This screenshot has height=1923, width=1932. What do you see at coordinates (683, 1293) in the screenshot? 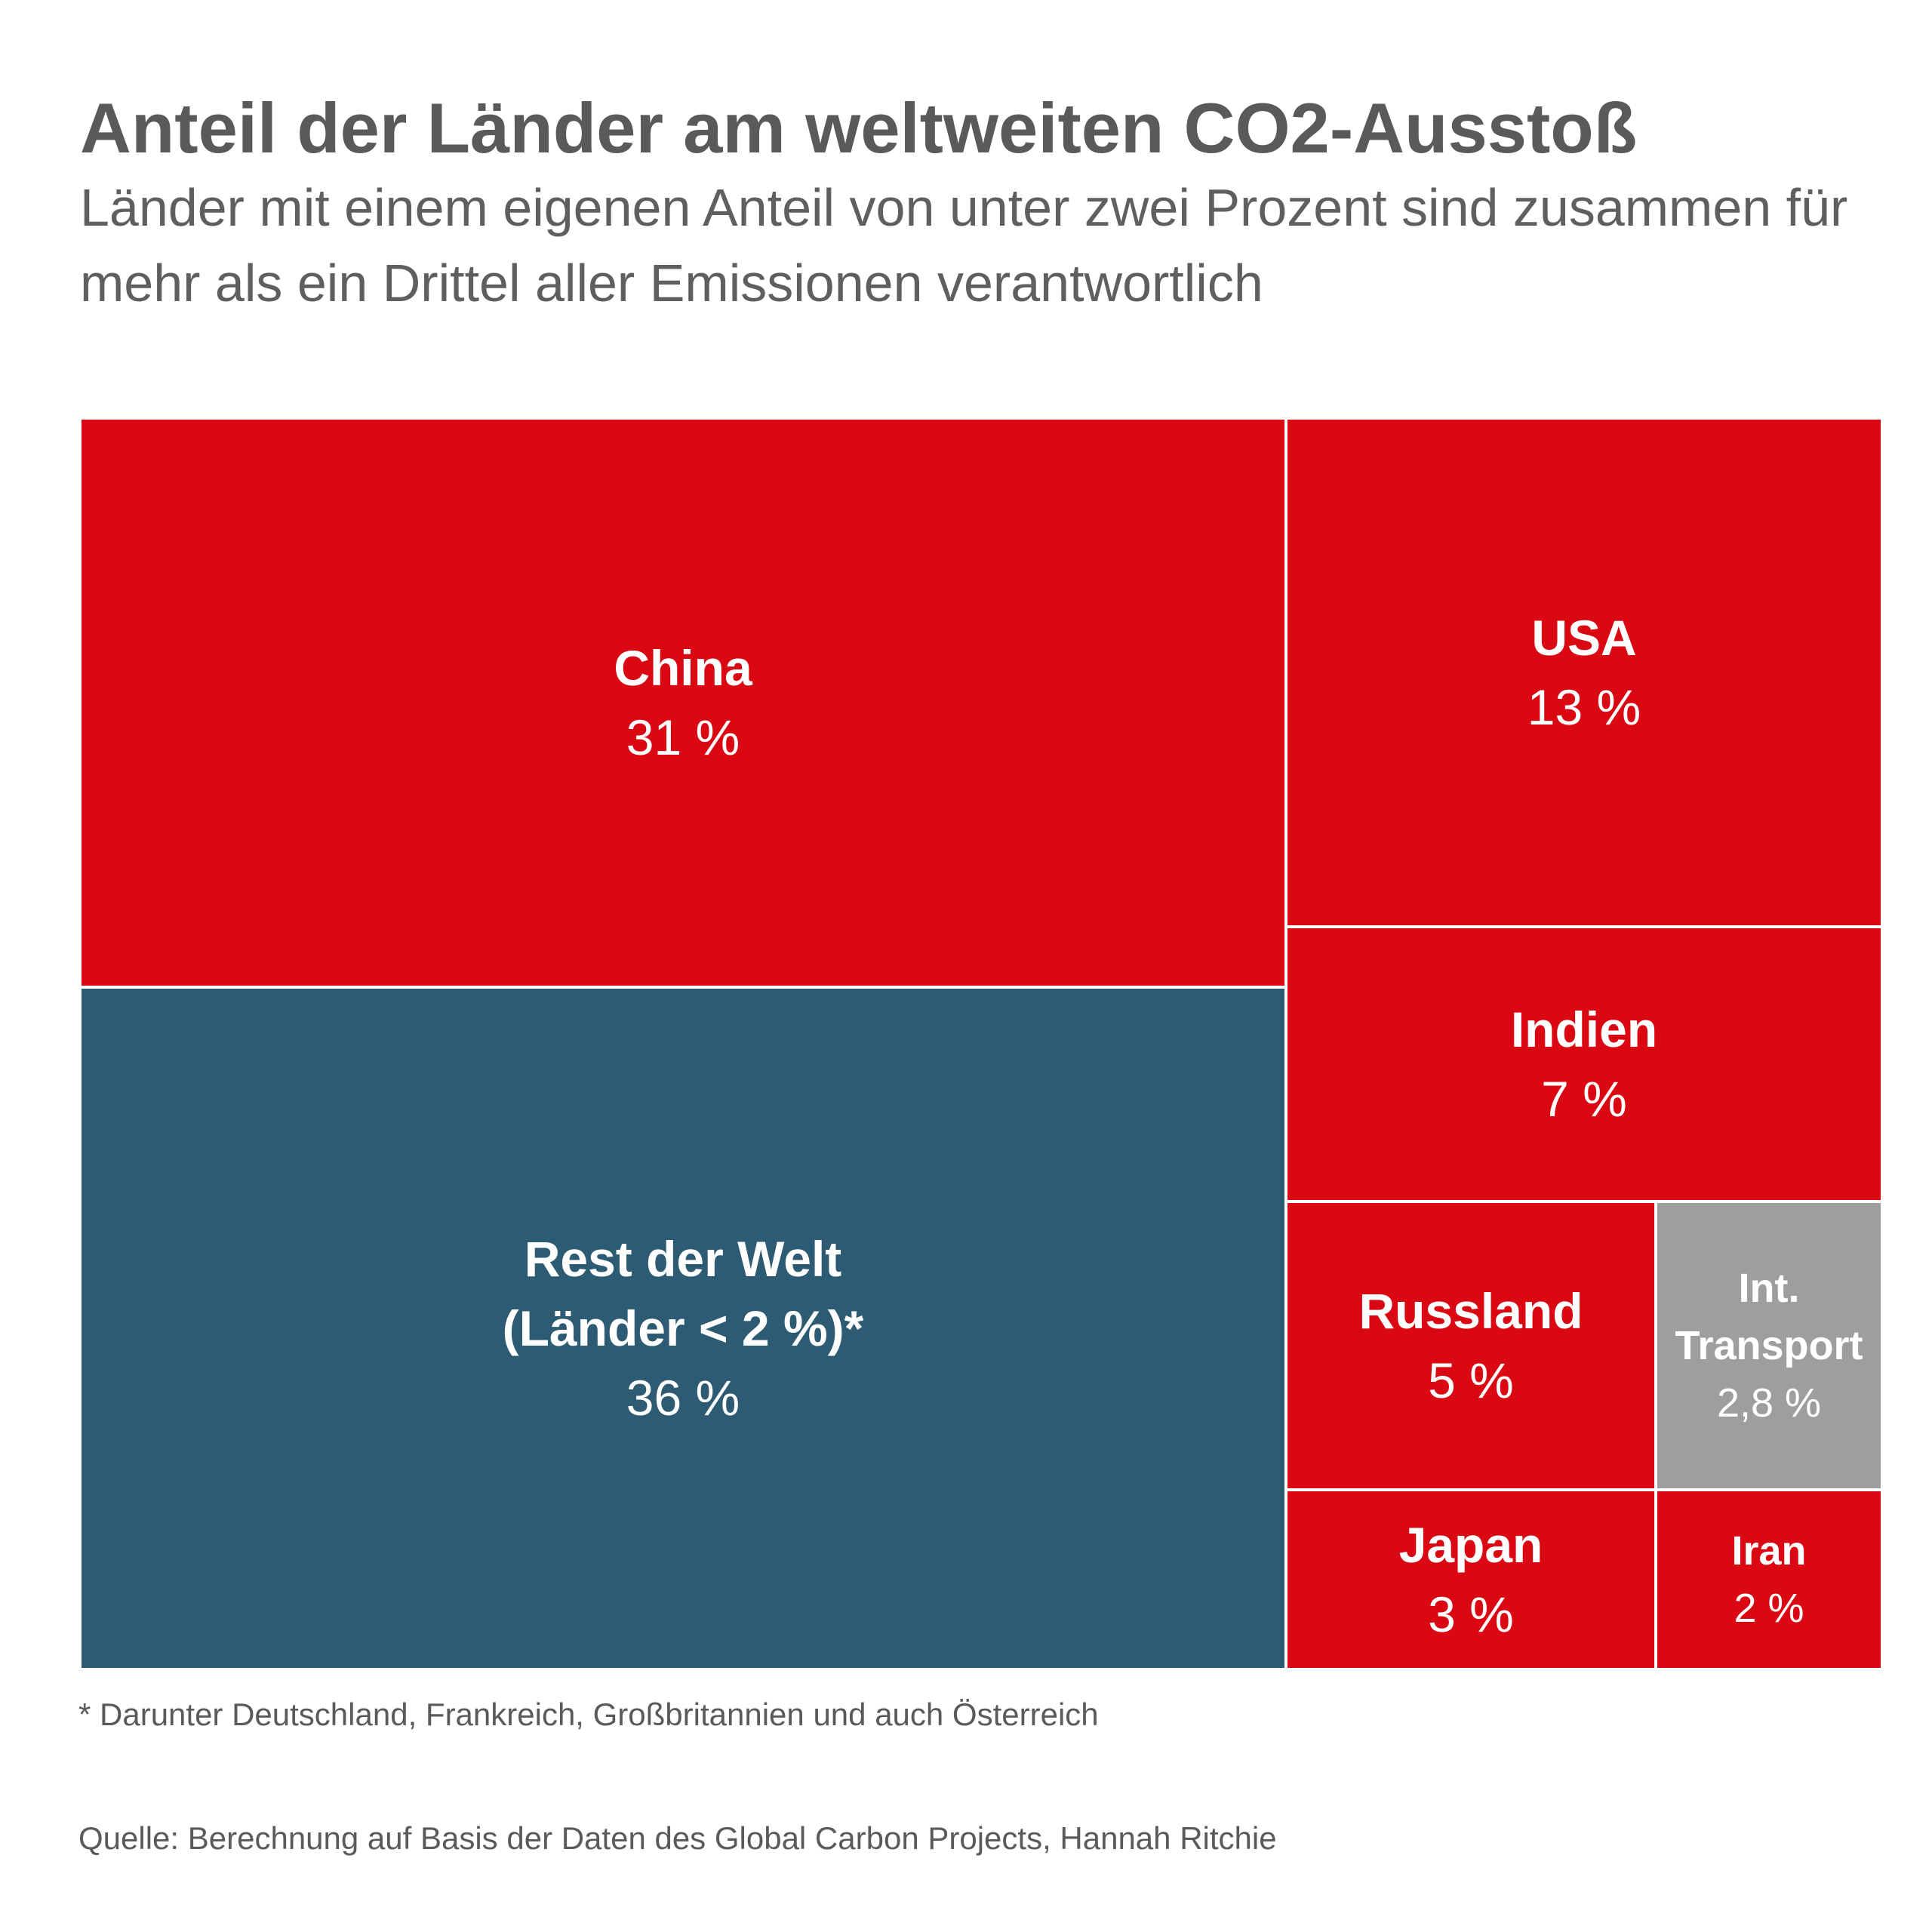
I see `tile-label: Rest der Welt (Länder < 2 %)*` at bounding box center [683, 1293].